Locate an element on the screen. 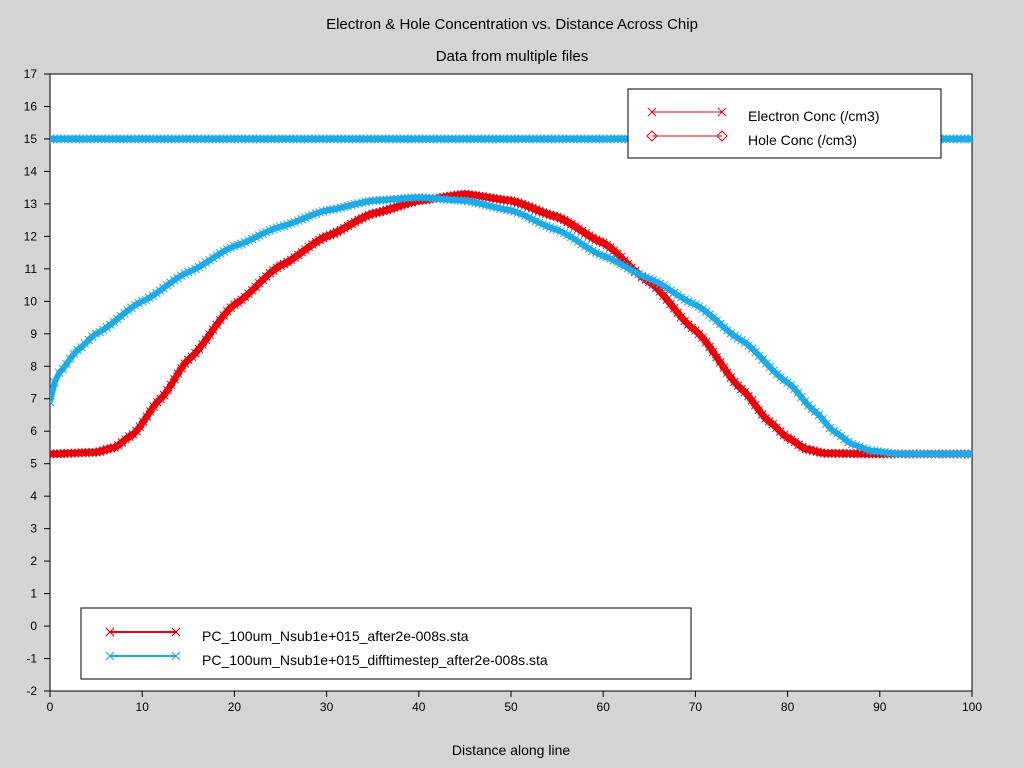 The height and width of the screenshot is (768, 1024). legend-file-1-marker-end is located at coordinates (176, 632).